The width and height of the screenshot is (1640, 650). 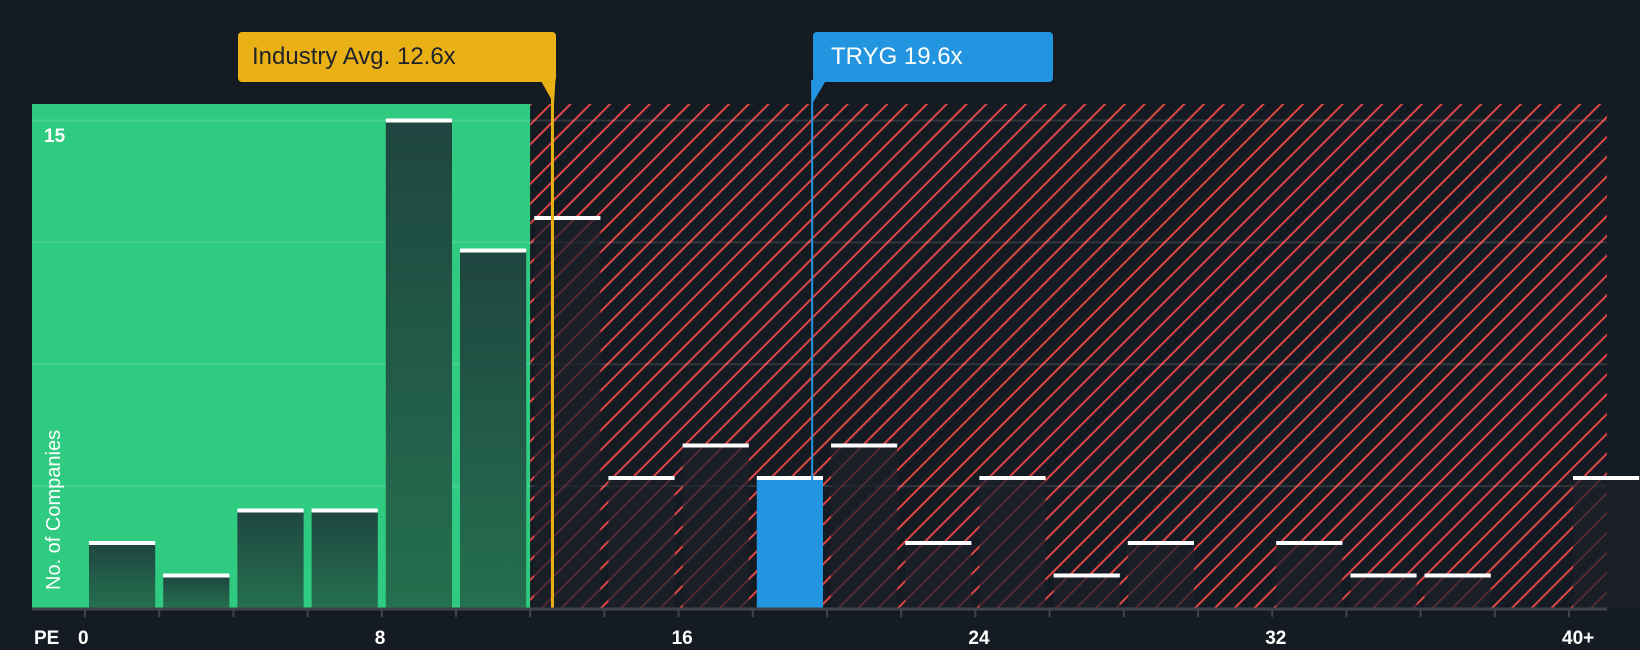 I want to click on x-tick-label: 32, so click(x=1276, y=638).